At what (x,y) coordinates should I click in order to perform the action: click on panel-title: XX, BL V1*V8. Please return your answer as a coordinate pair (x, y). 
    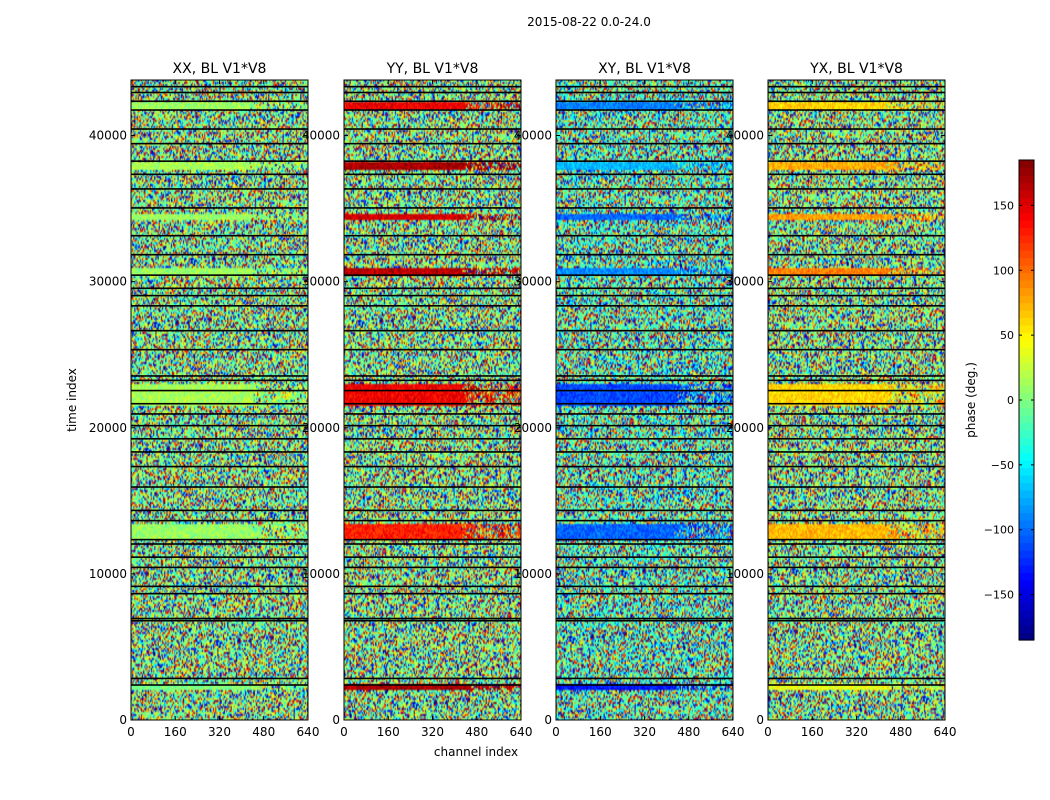
    Looking at the image, I should click on (220, 69).